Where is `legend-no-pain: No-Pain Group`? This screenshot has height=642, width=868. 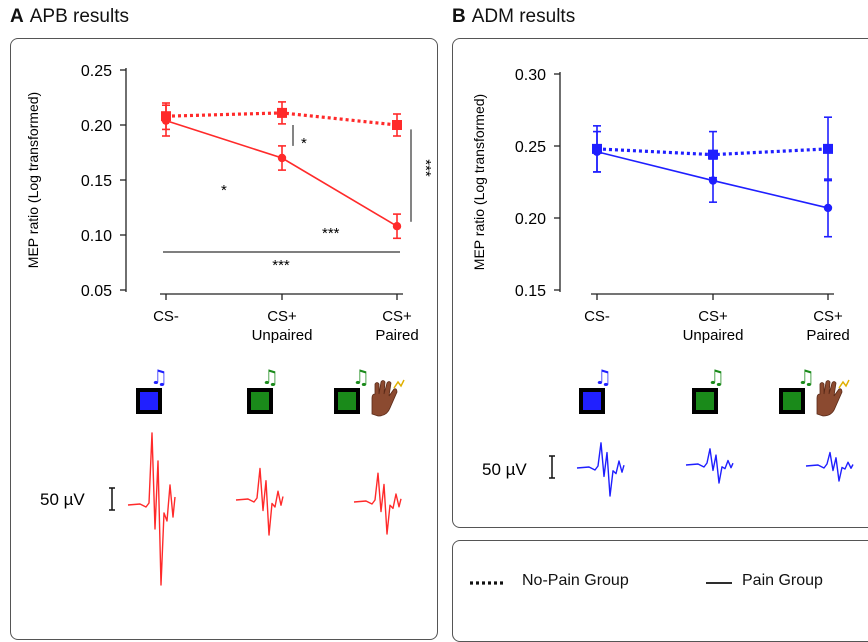
legend-no-pain: No-Pain Group is located at coordinates (575, 580).